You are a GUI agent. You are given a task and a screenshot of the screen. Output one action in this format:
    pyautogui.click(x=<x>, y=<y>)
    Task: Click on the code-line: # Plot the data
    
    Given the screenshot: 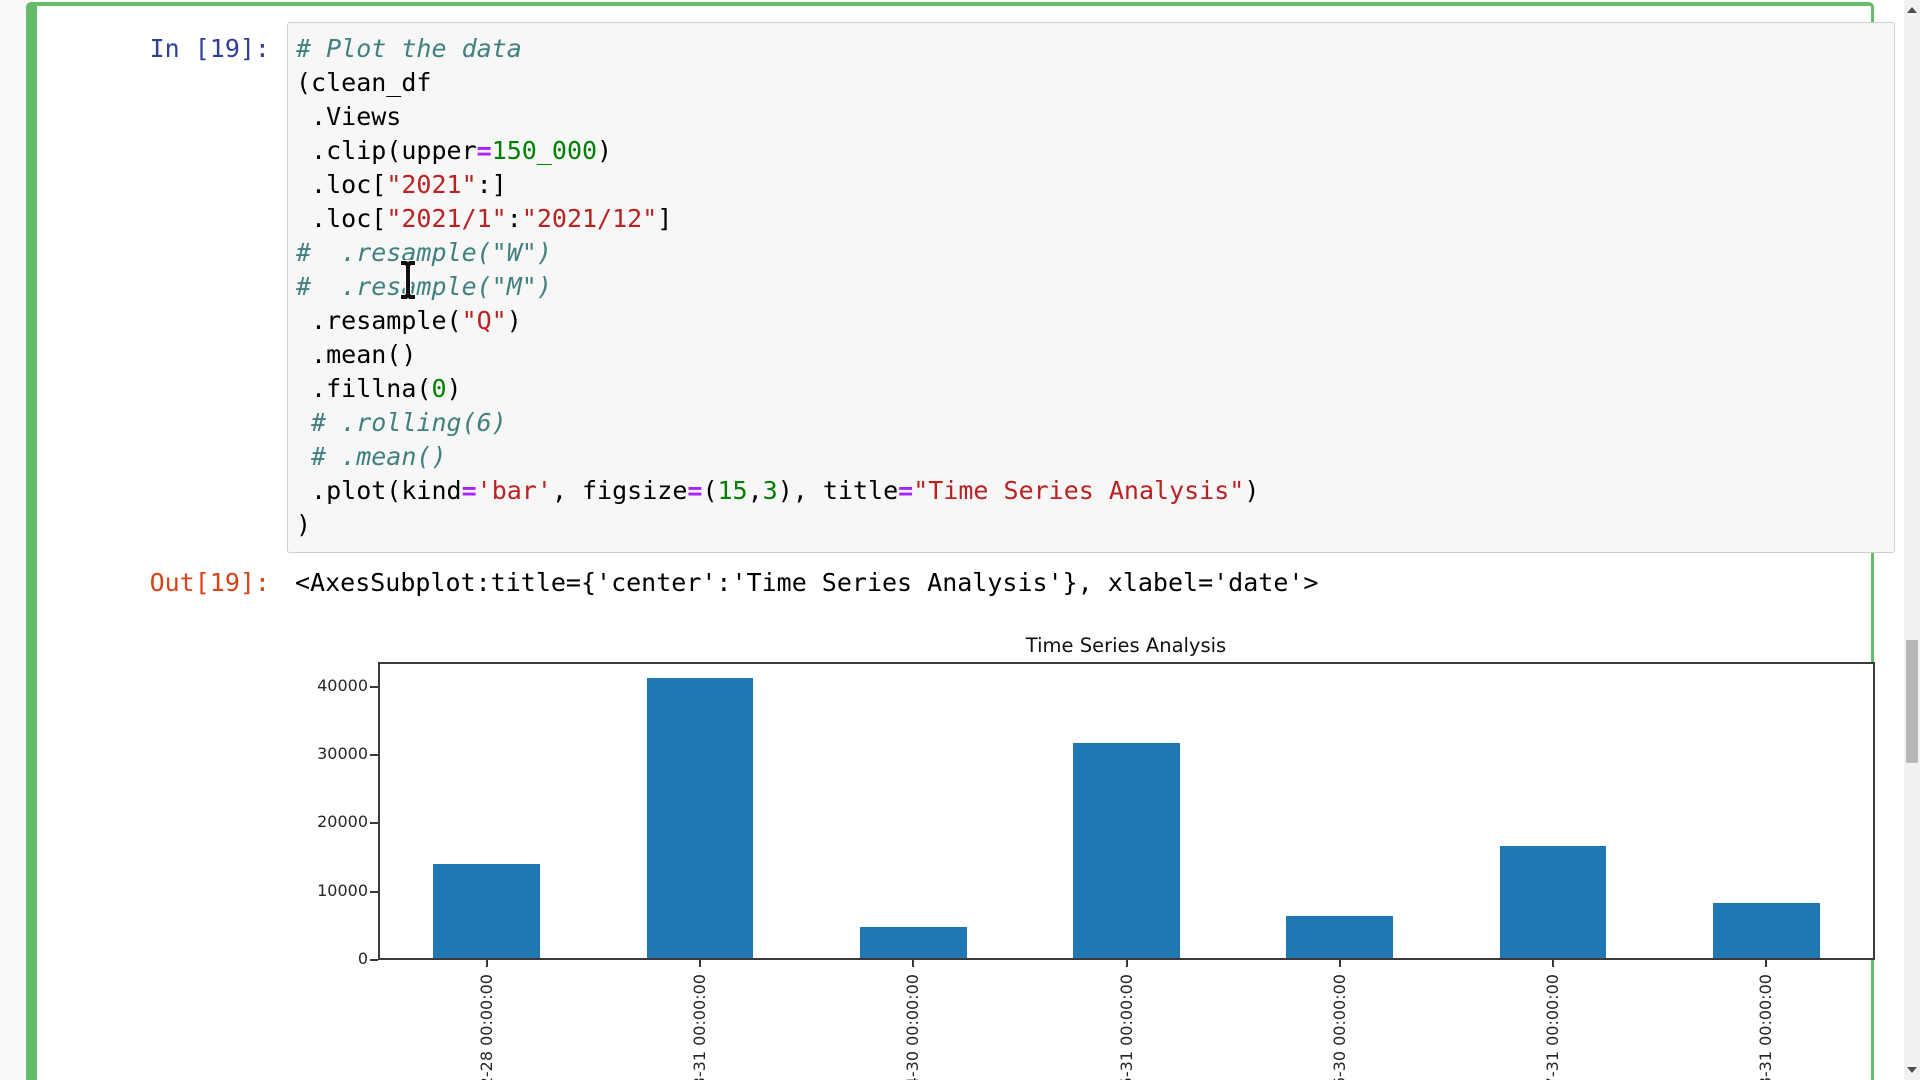 What is the action you would take?
    pyautogui.click(x=409, y=48)
    